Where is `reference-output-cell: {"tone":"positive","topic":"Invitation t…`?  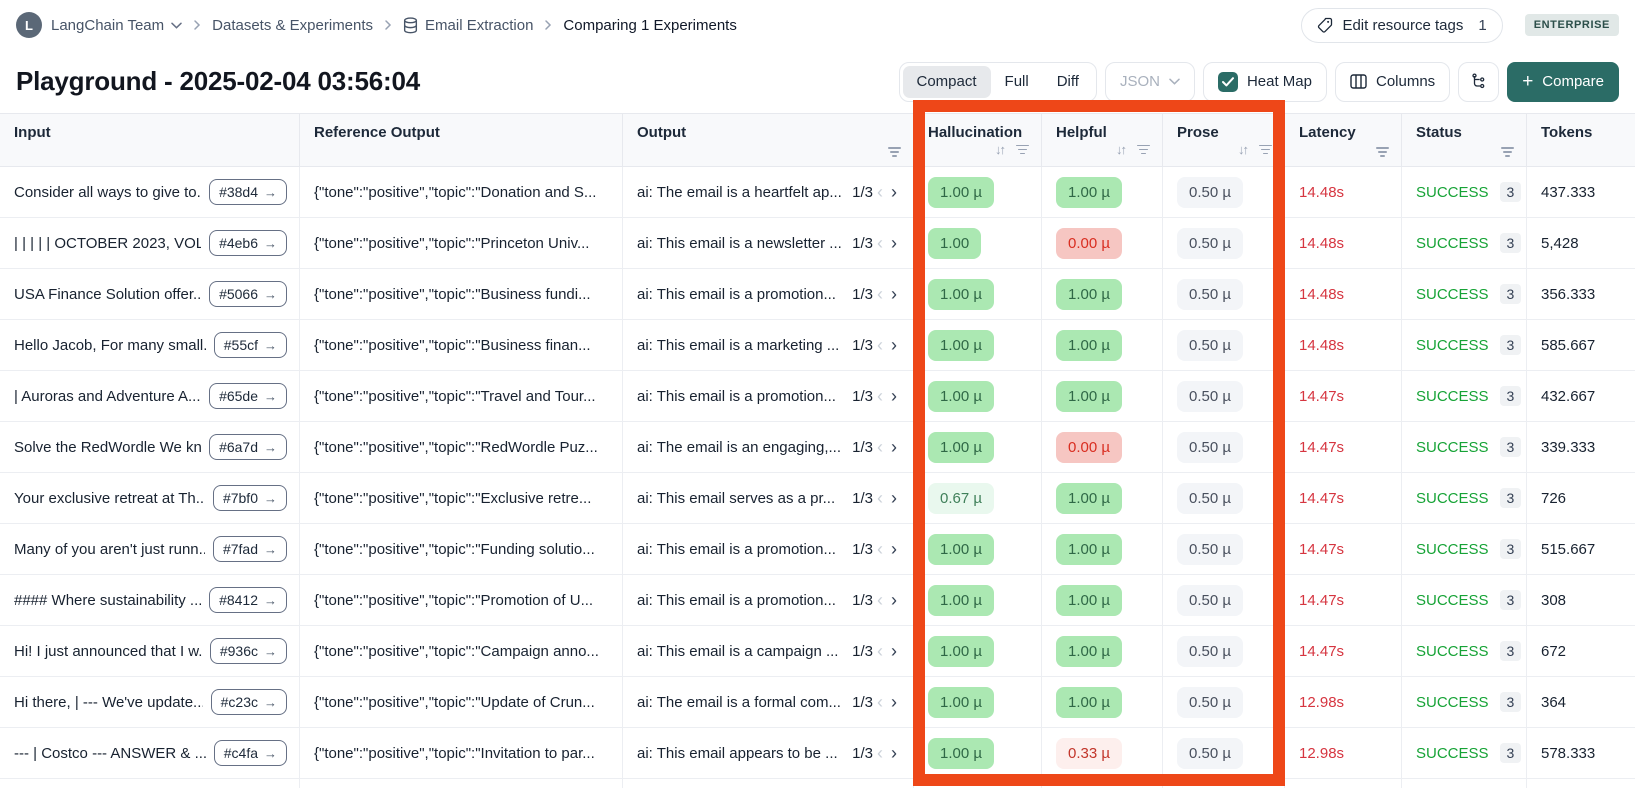 reference-output-cell: {"tone":"positive","topic":"Invitation t… is located at coordinates (461, 753).